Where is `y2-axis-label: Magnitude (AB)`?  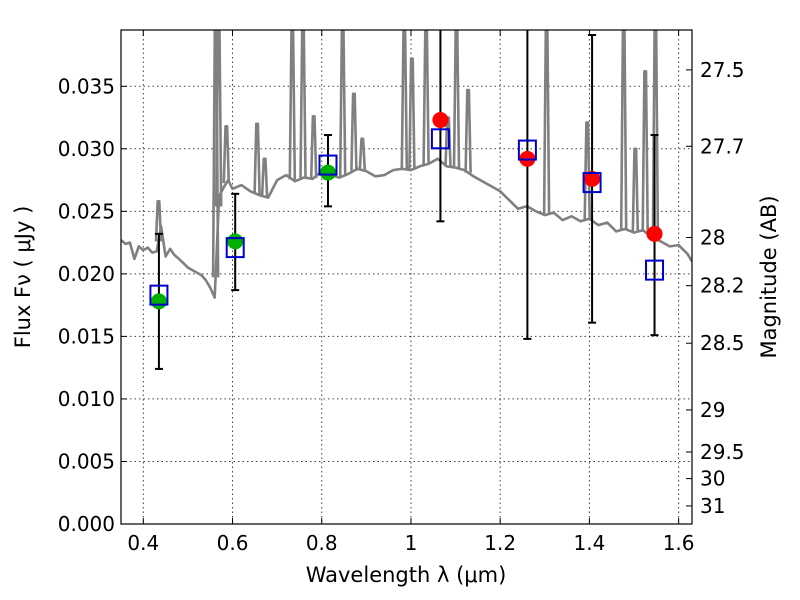
y2-axis-label: Magnitude (AB) is located at coordinates (769, 276).